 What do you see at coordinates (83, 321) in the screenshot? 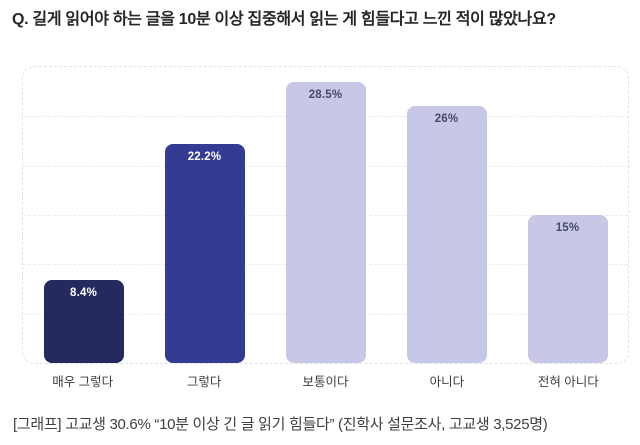
I see `bar-1: 8.4%` at bounding box center [83, 321].